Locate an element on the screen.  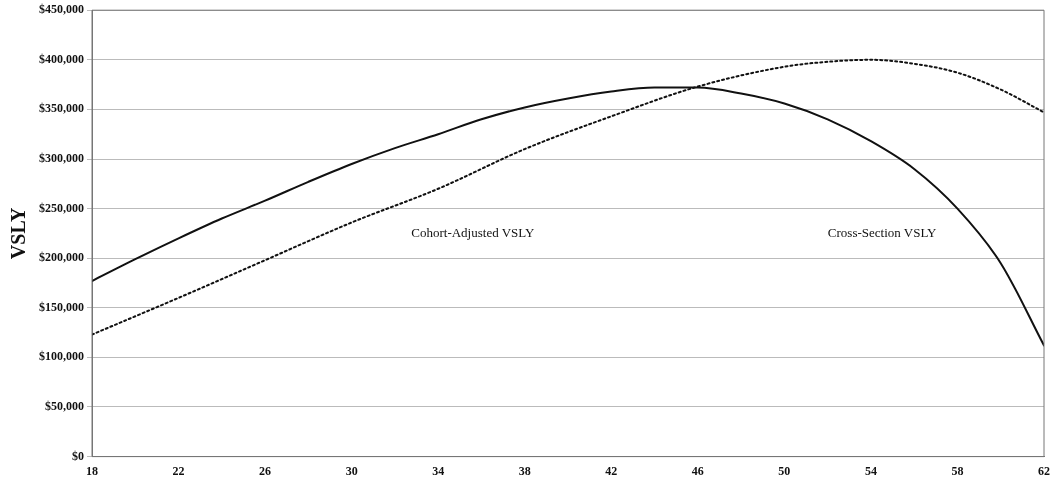
x-tick-label: 38 is located at coordinates (524, 470).